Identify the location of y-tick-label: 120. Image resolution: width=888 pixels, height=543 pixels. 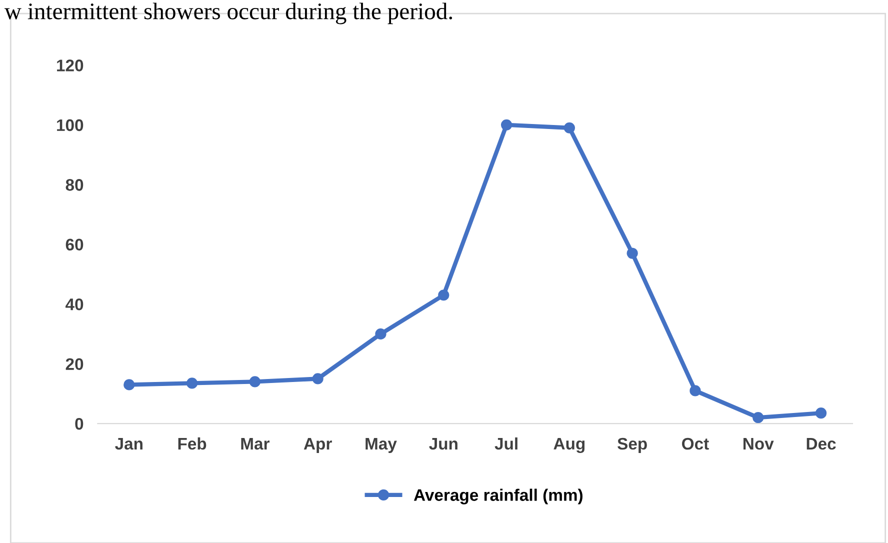
(70, 66).